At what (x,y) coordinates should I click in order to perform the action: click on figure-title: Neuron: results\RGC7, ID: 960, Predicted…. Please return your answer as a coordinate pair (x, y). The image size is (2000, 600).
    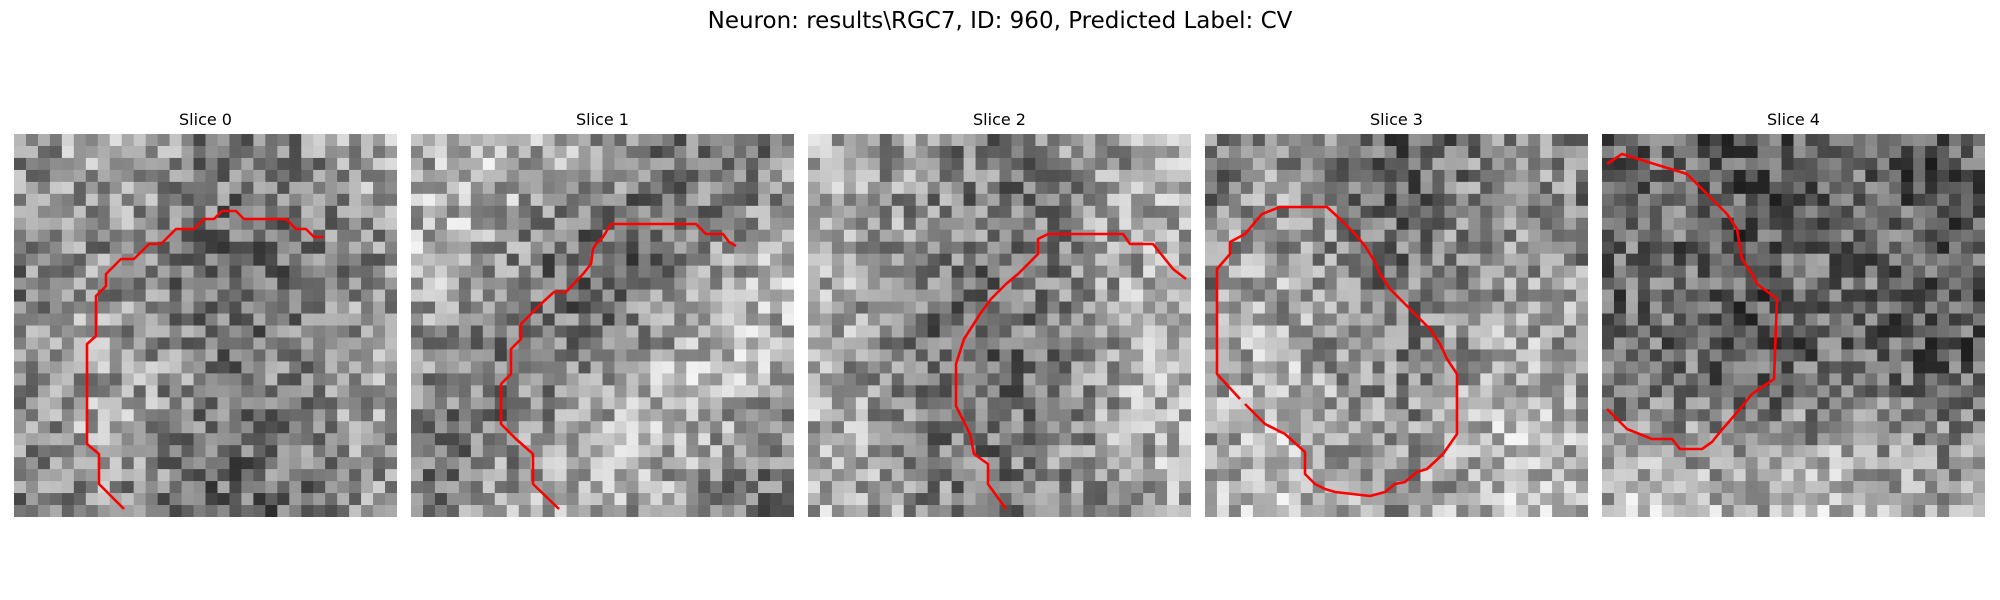
    Looking at the image, I should click on (1000, 21).